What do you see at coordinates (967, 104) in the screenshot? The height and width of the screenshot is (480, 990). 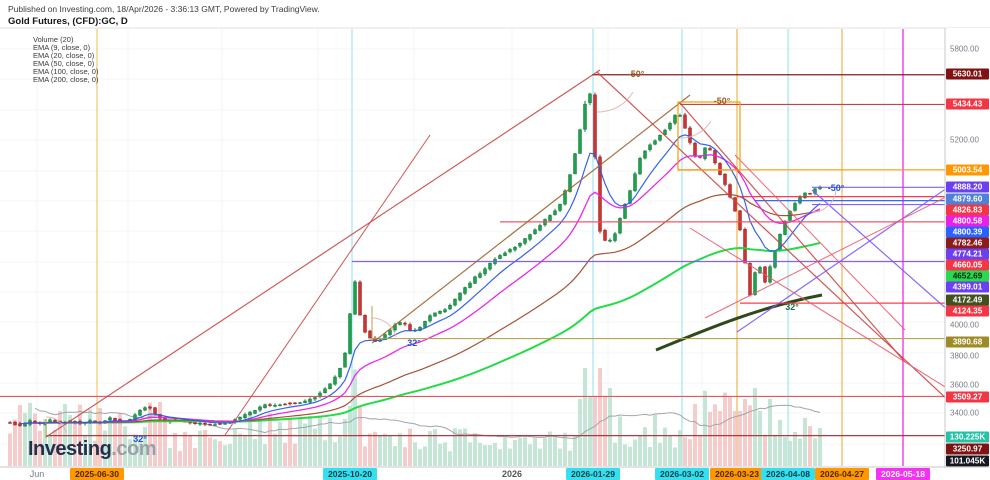 I see `price-badge: 5434.43` at bounding box center [967, 104].